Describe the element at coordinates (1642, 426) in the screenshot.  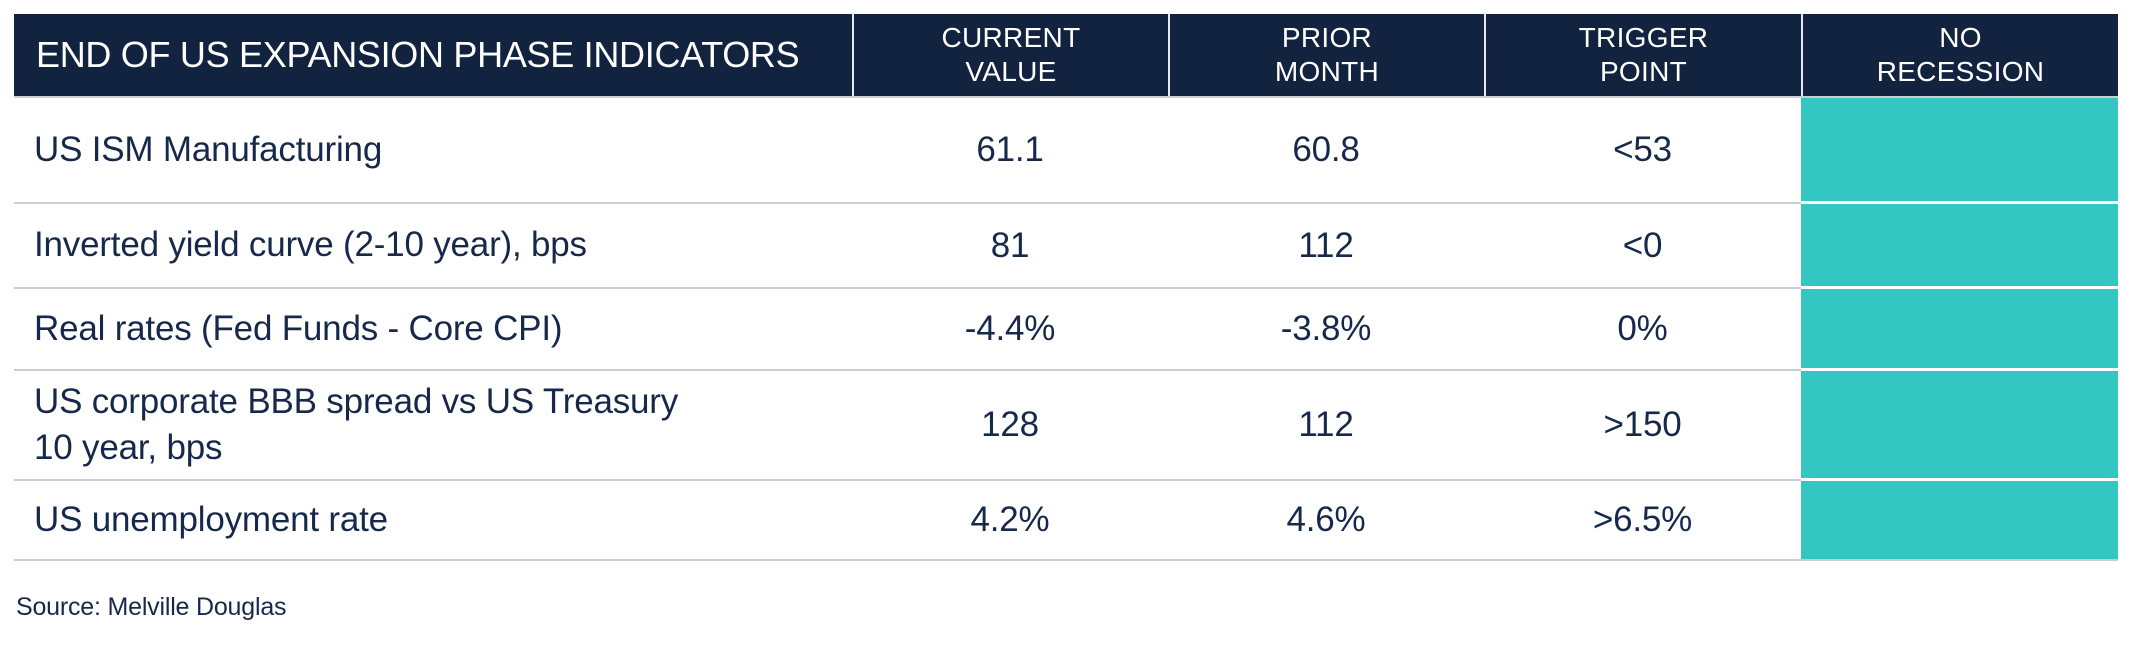
I see `trigger-point-cell: >150` at that location.